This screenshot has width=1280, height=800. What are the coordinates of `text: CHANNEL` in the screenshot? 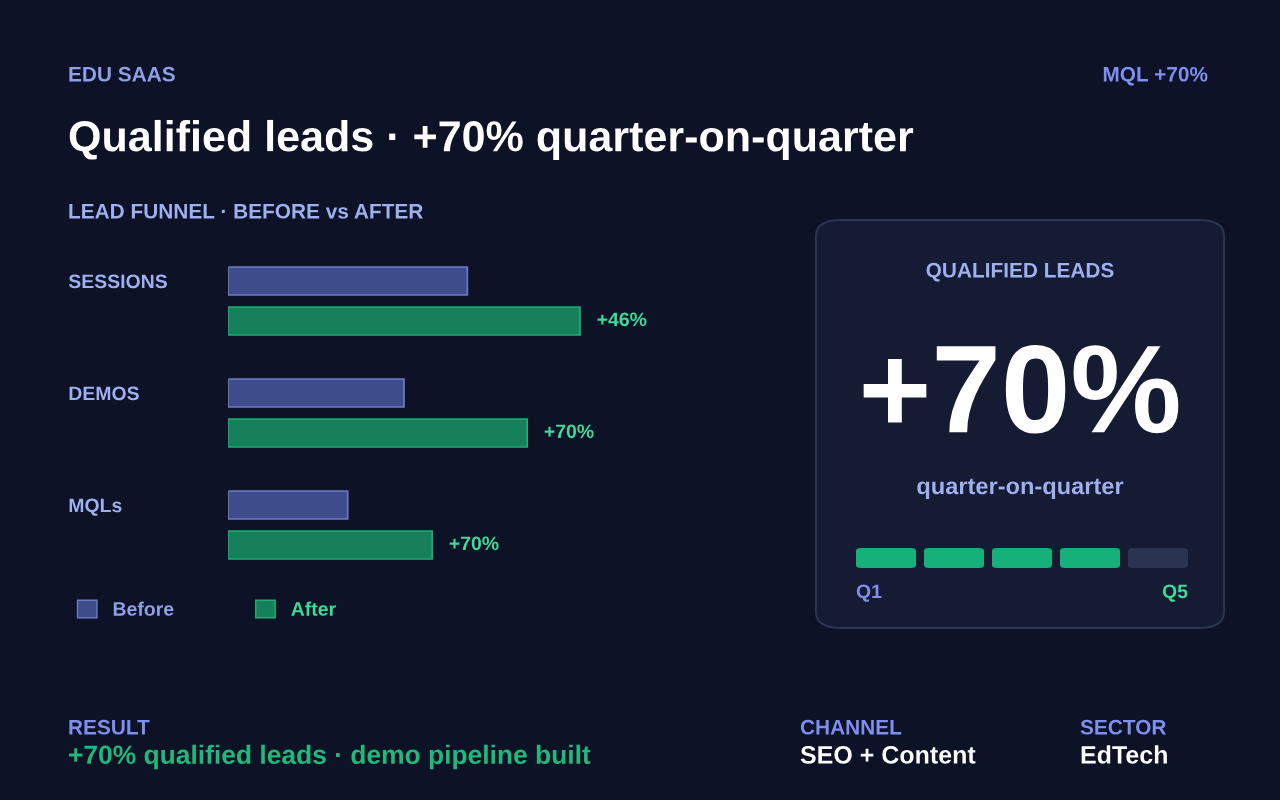 It's located at (851, 727).